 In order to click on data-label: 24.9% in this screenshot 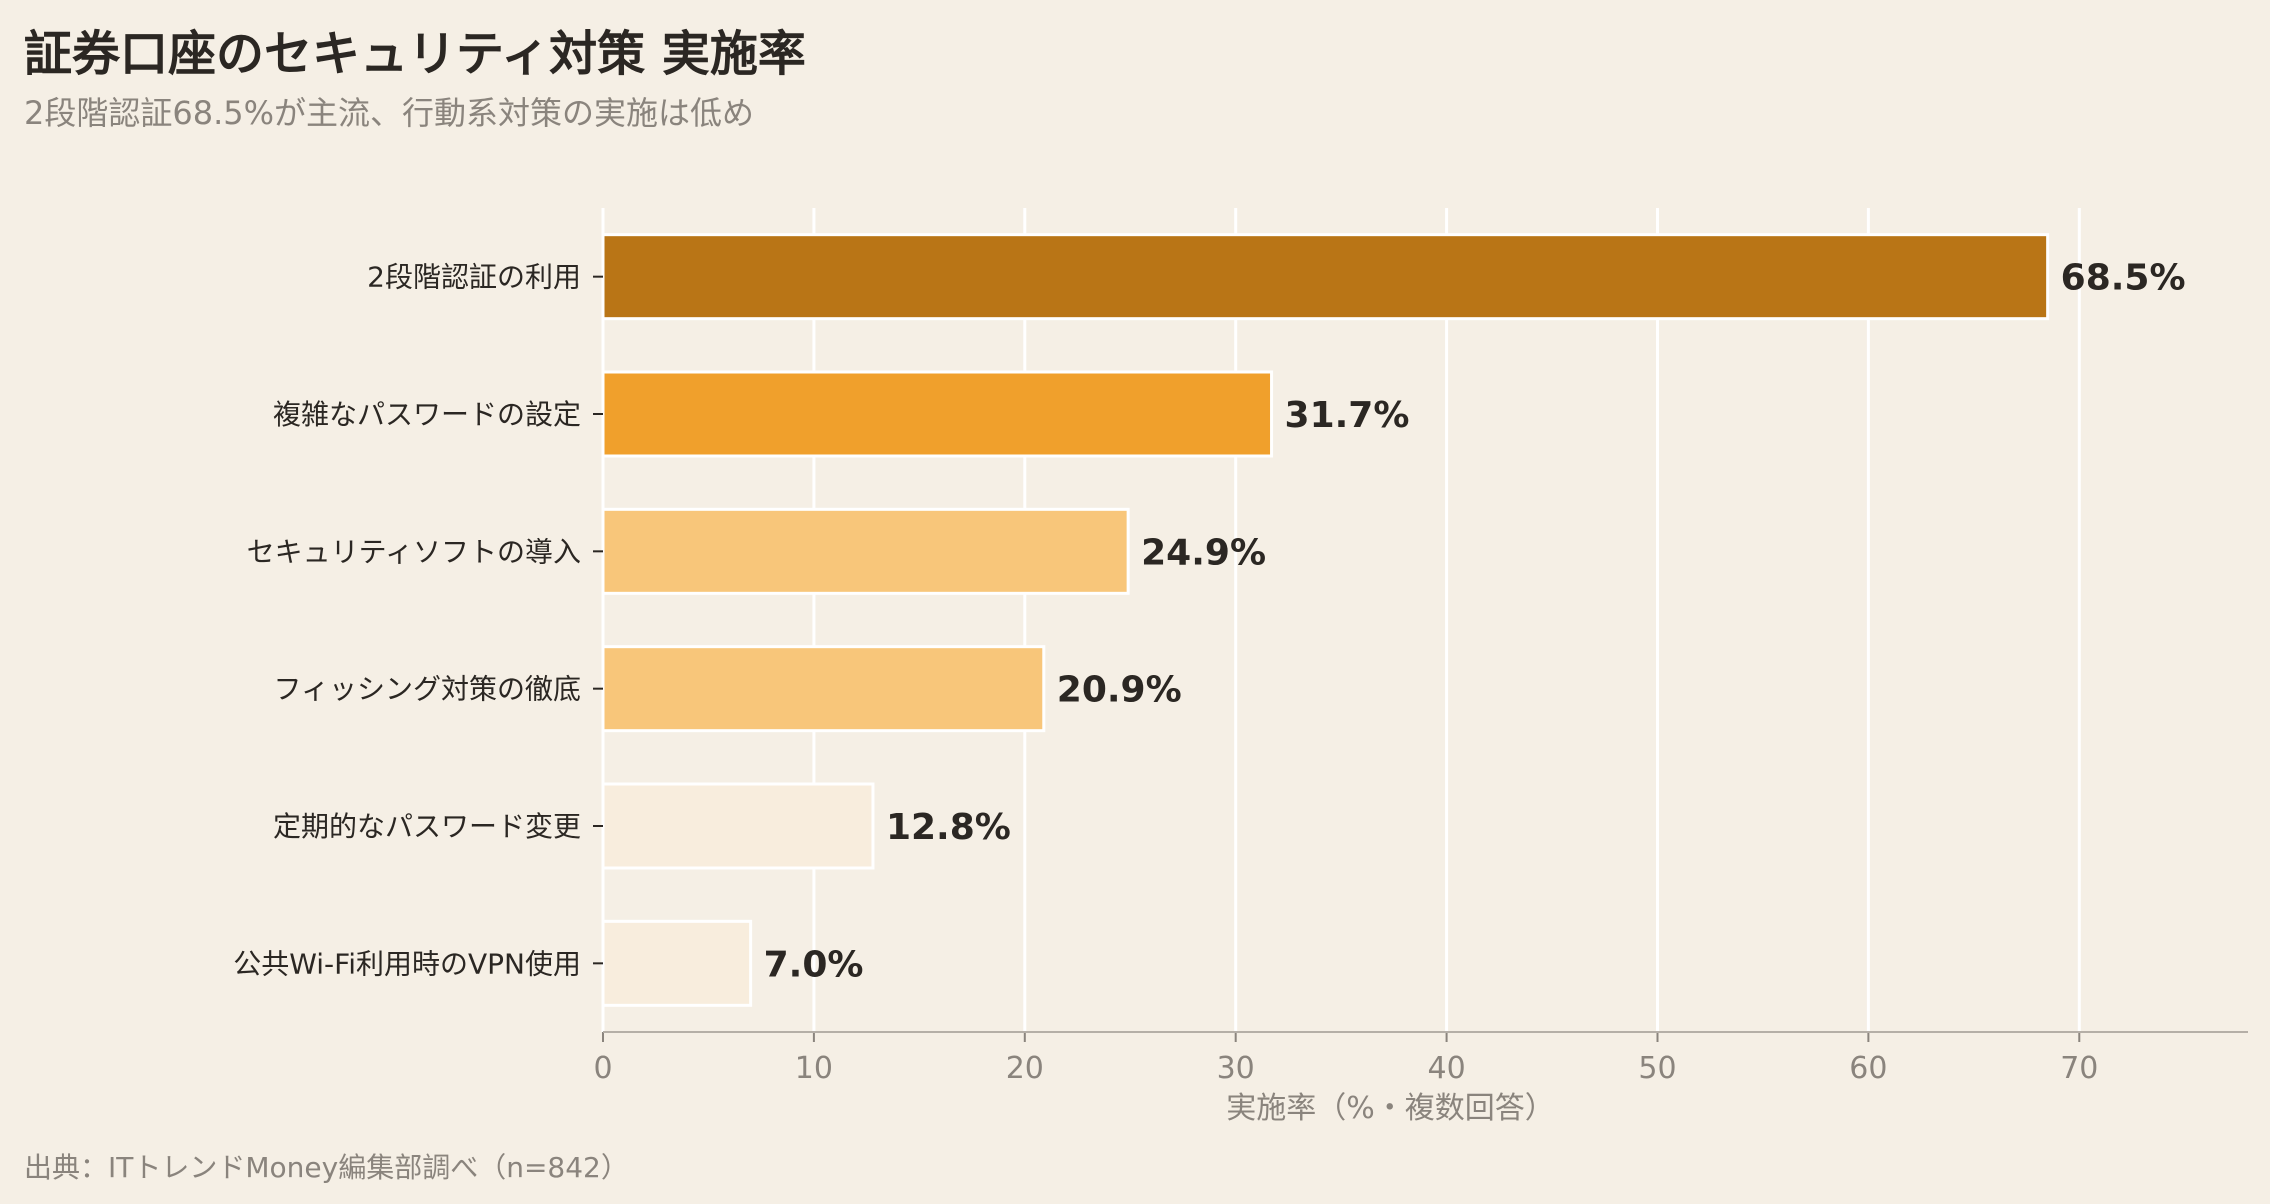, I will do `click(1203, 552)`.